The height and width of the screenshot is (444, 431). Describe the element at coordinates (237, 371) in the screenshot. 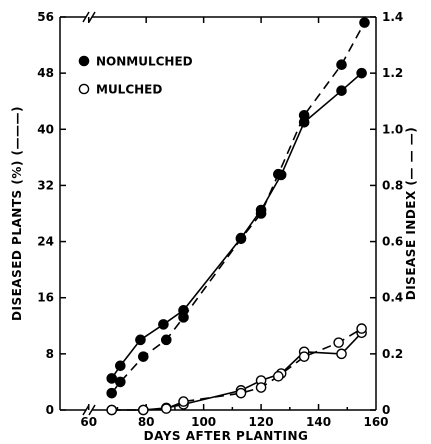

I see `series-line-mulched-diseased-plants` at that location.